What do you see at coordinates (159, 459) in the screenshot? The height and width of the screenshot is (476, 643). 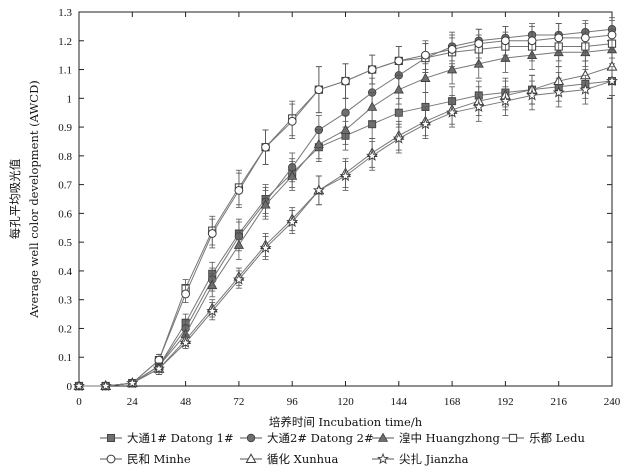 I see `legend-label: 民和 Minhe` at bounding box center [159, 459].